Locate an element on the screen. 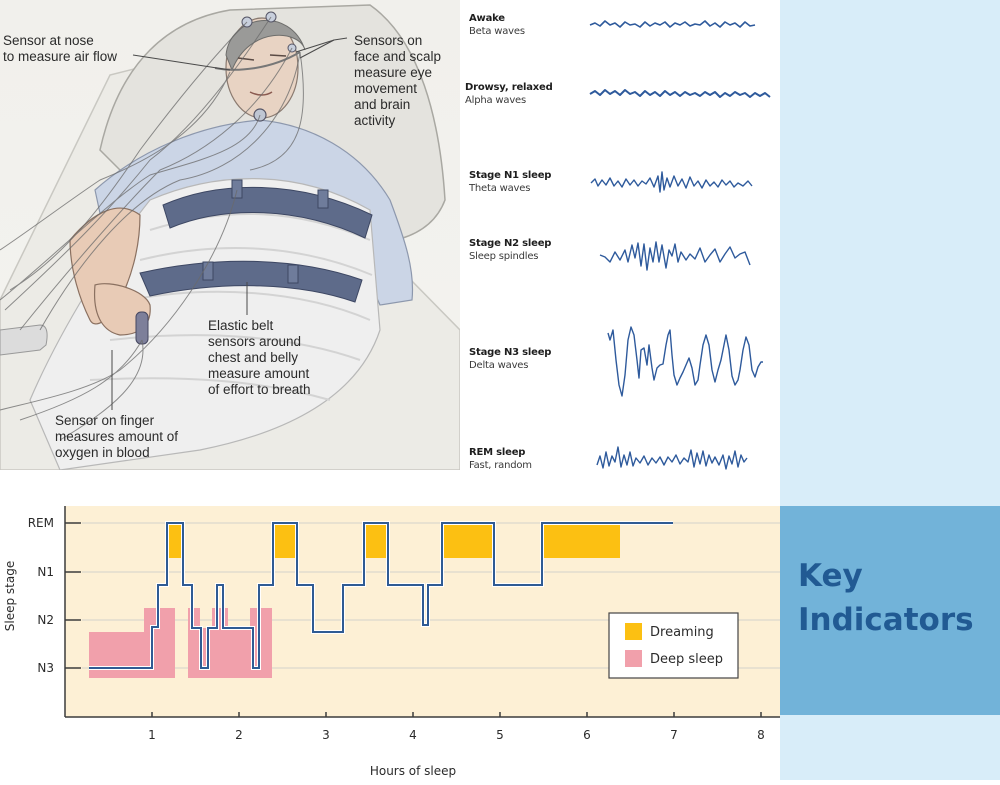  eeg-row-n1: Stage N1 sleep Theta waves is located at coordinates (510, 182).